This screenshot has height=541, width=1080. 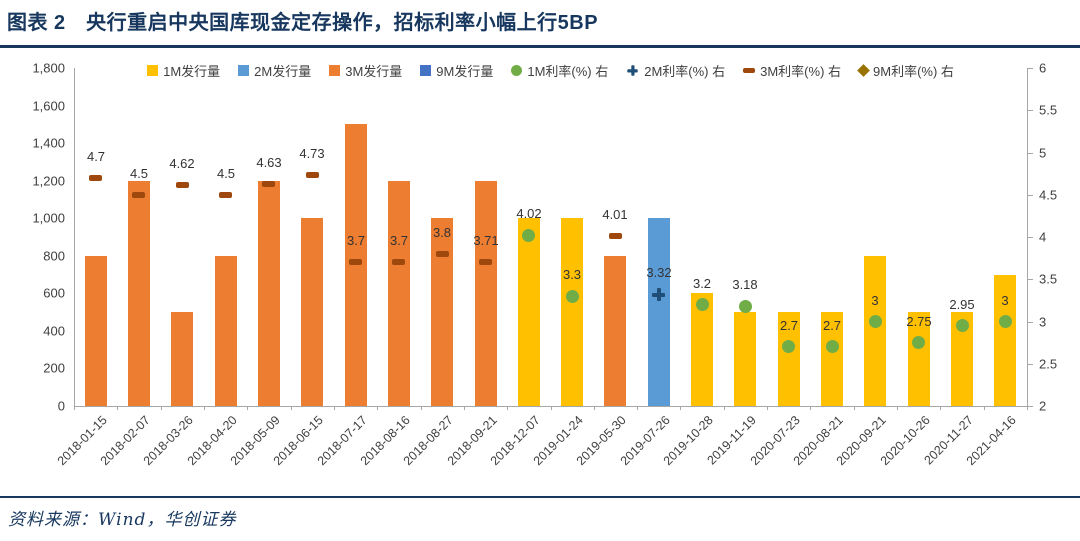 What do you see at coordinates (374, 71) in the screenshot?
I see `legend-label: 3M发行量` at bounding box center [374, 71].